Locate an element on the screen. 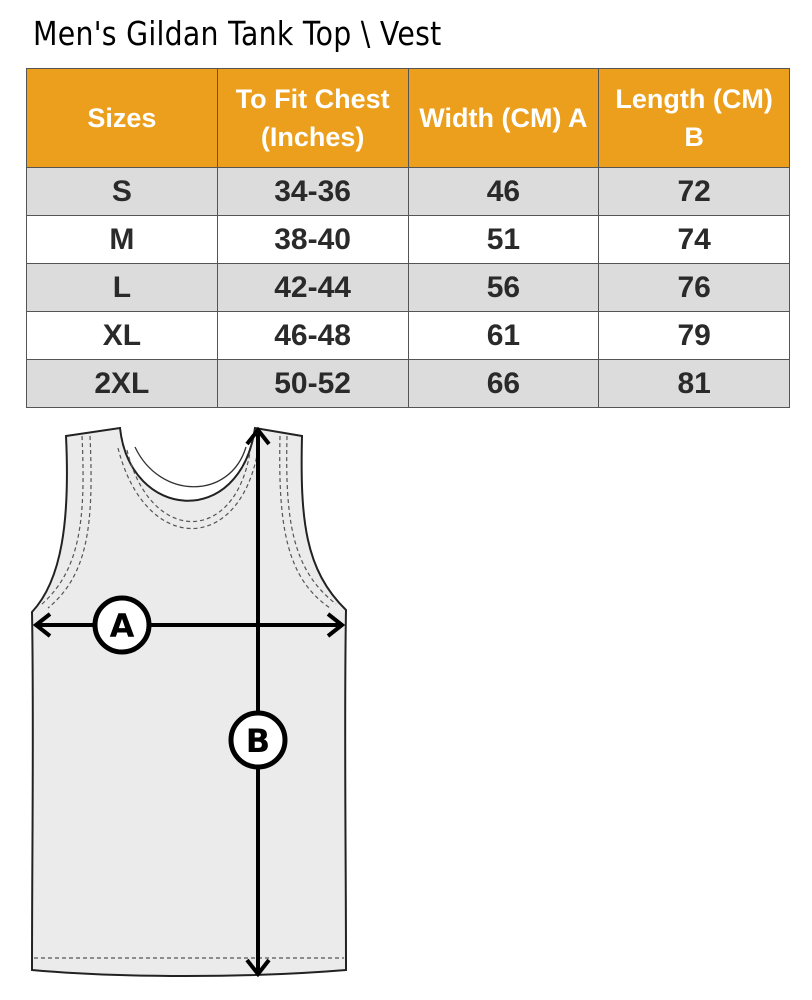  cell-length: 74 is located at coordinates (694, 239).